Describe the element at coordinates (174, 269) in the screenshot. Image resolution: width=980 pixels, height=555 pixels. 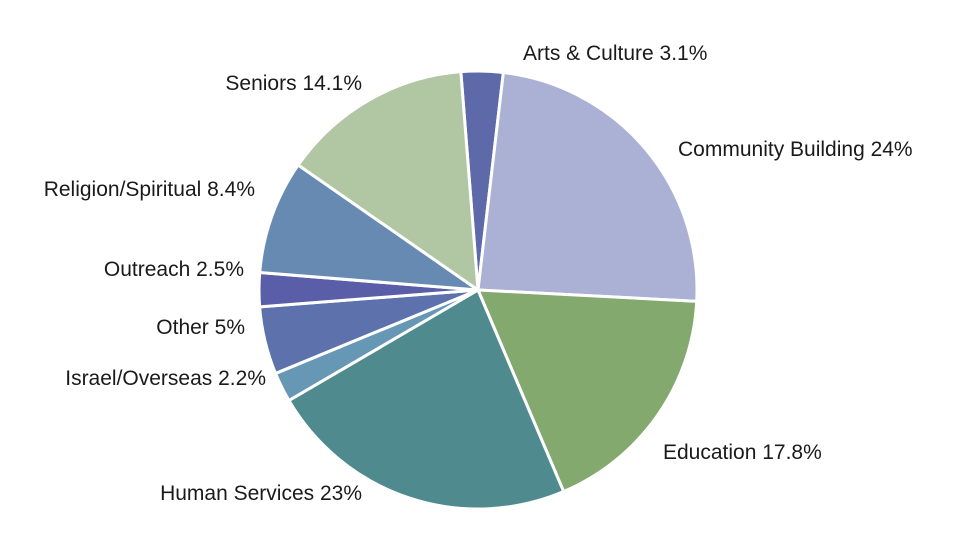
I see `pie-label-outreach: Outreach 2.5%` at that location.